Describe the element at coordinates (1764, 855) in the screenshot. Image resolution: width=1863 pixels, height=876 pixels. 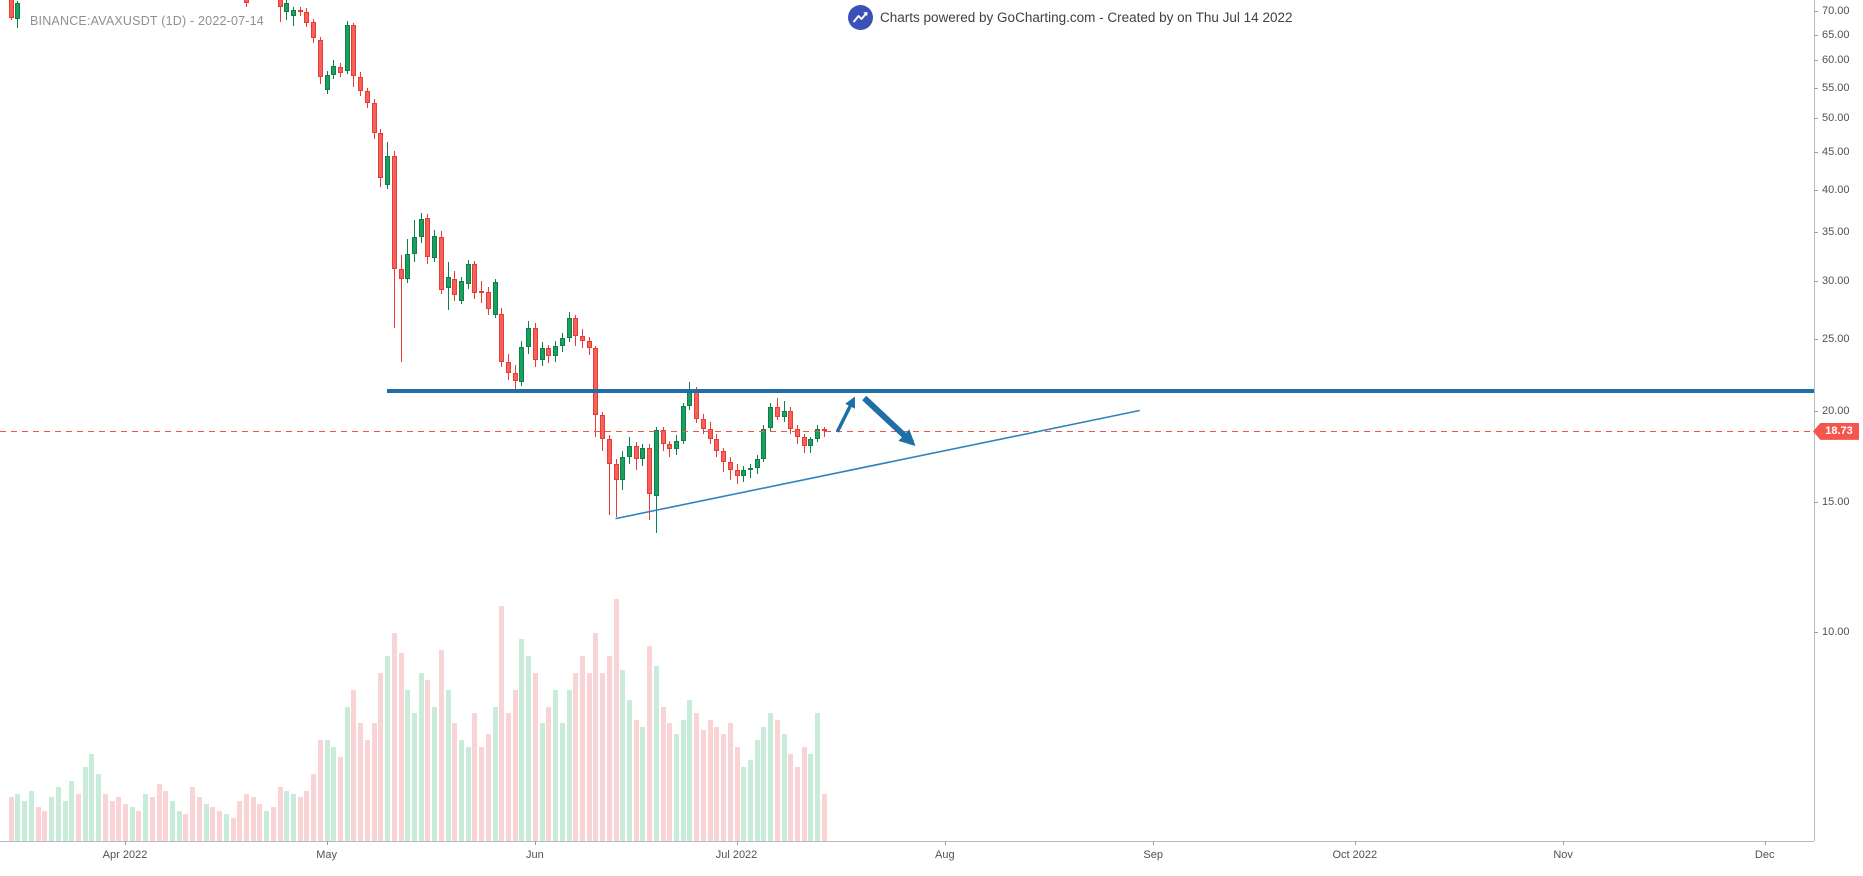
I see `month-label: Dec` at that location.